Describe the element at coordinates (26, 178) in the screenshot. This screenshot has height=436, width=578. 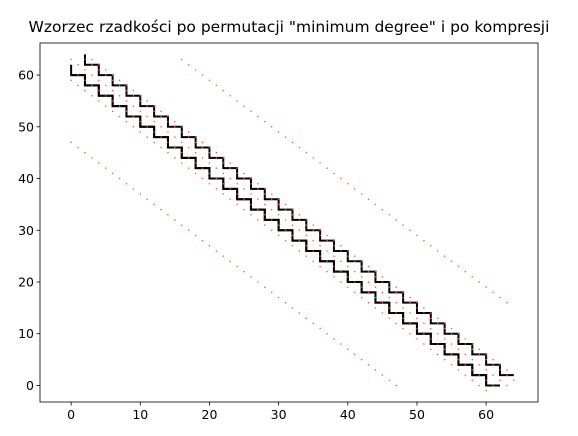
I see `y-tick-label: 40` at that location.